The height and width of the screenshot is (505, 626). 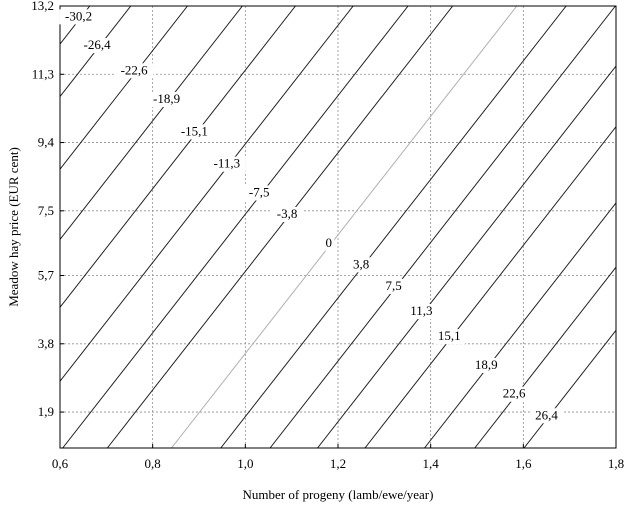 I want to click on contour-label: -26,4, so click(x=98, y=44).